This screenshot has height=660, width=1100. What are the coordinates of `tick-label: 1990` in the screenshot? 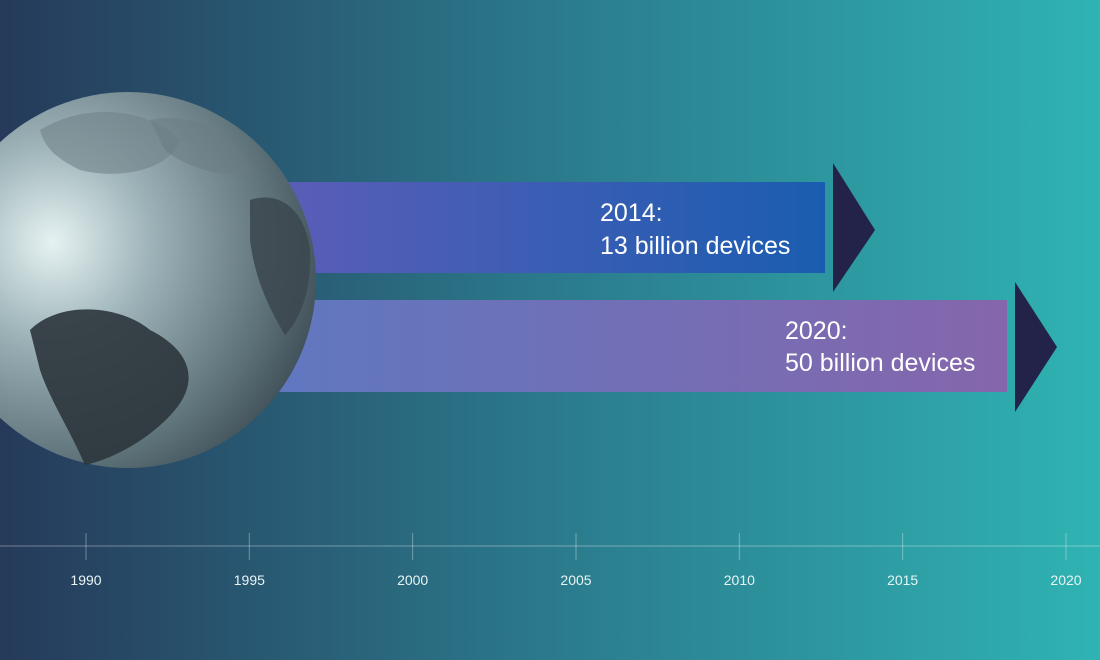 It's located at (85, 580).